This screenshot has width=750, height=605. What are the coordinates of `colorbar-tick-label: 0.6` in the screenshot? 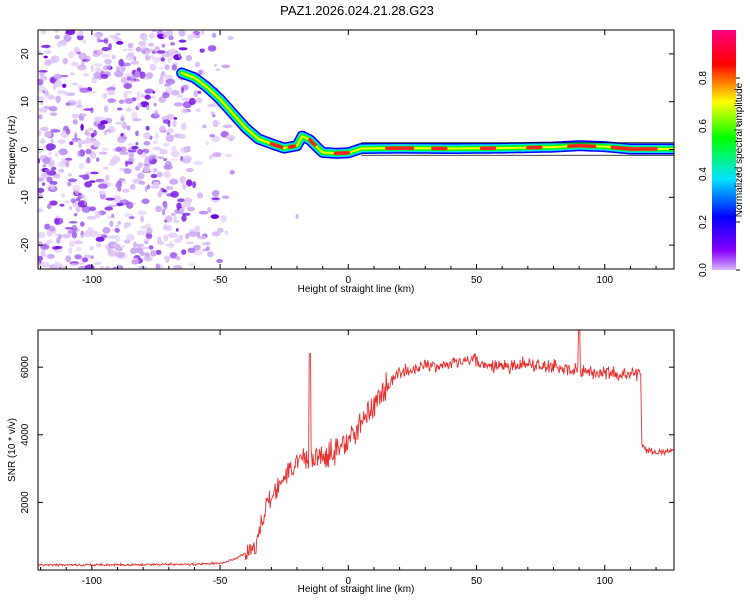 It's located at (703, 126).